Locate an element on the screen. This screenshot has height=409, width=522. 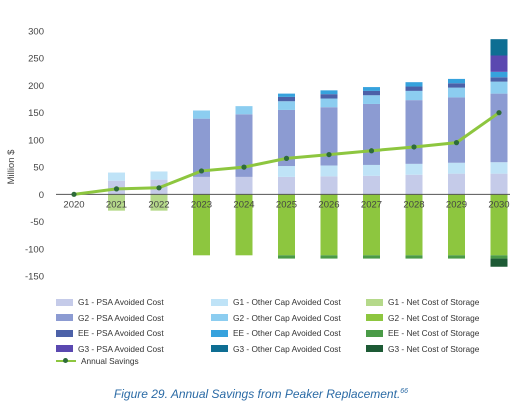
legend-label: G3 - Other Cap Avoided Cost is located at coordinates (287, 348).